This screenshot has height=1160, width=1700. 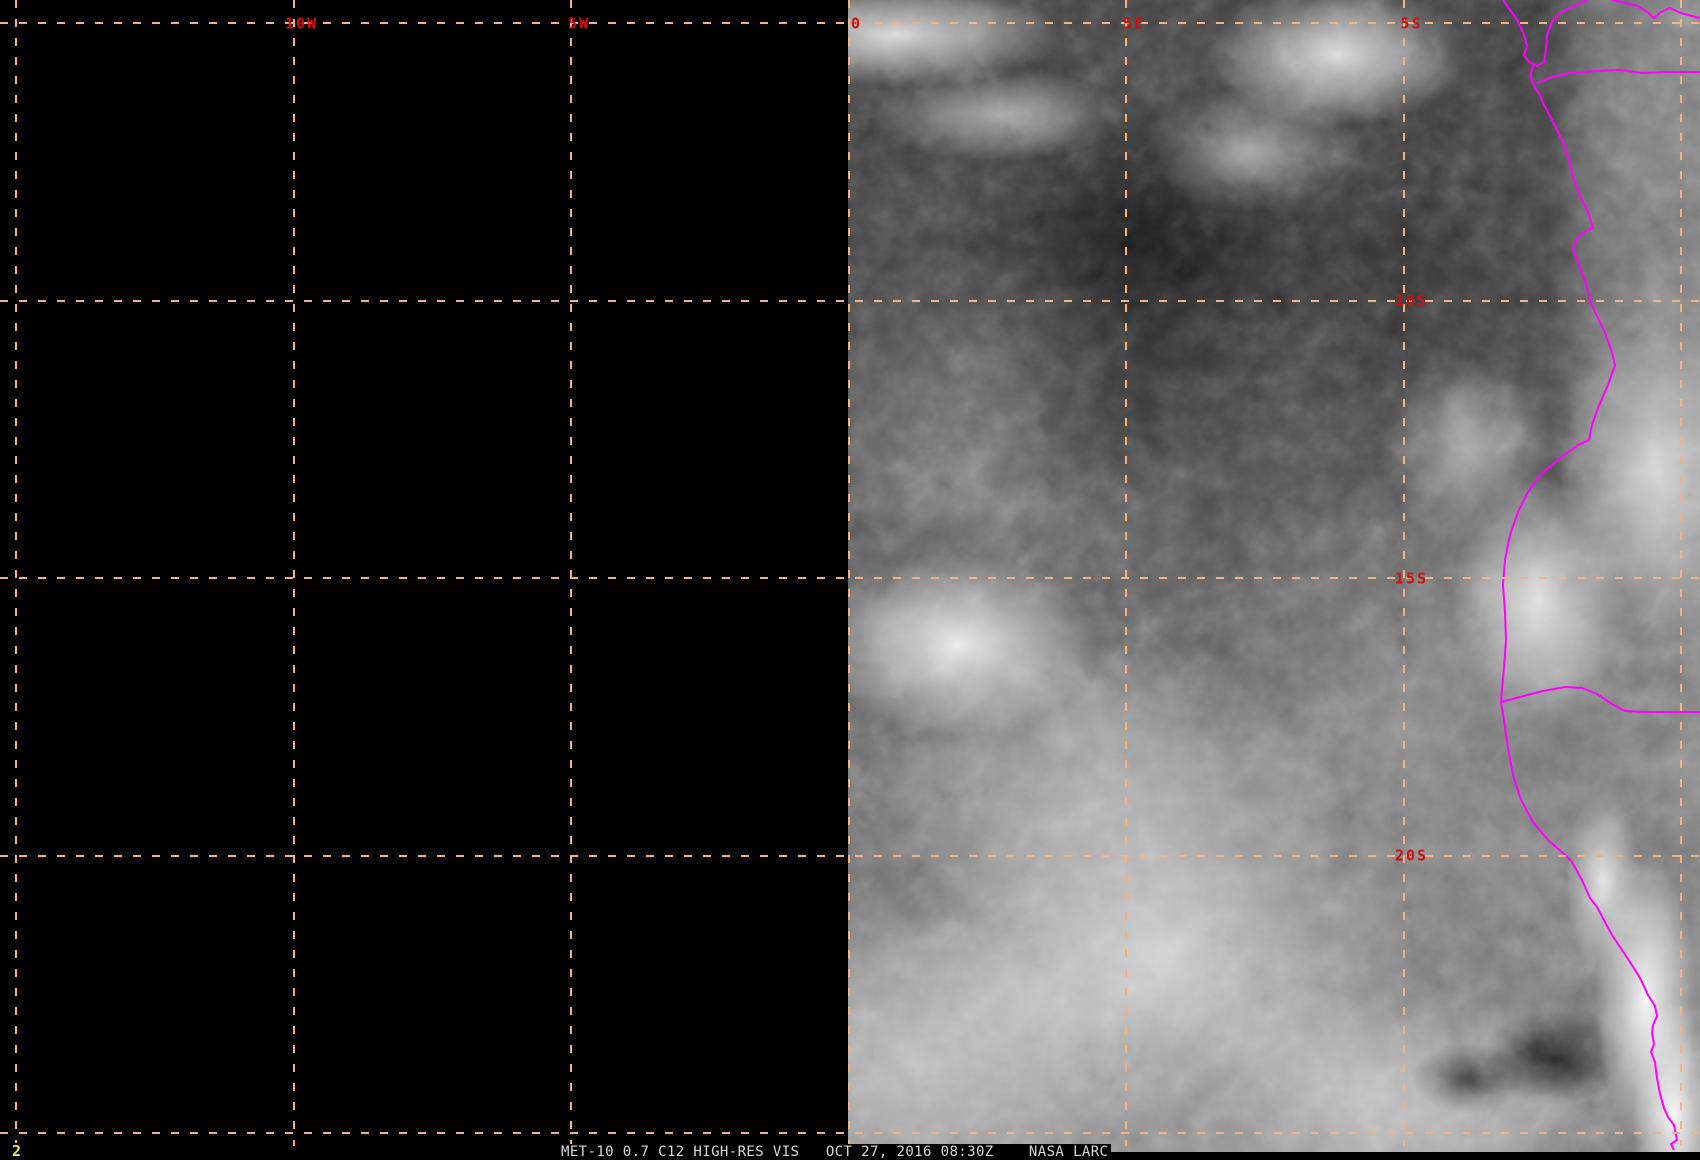 I want to click on grid-label-10w: 10W, so click(x=301, y=23).